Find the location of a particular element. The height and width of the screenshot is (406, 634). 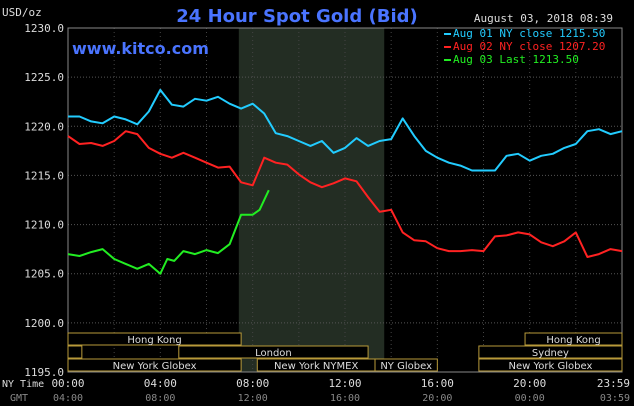

y-unit-label: USD/oz is located at coordinates (22, 12).